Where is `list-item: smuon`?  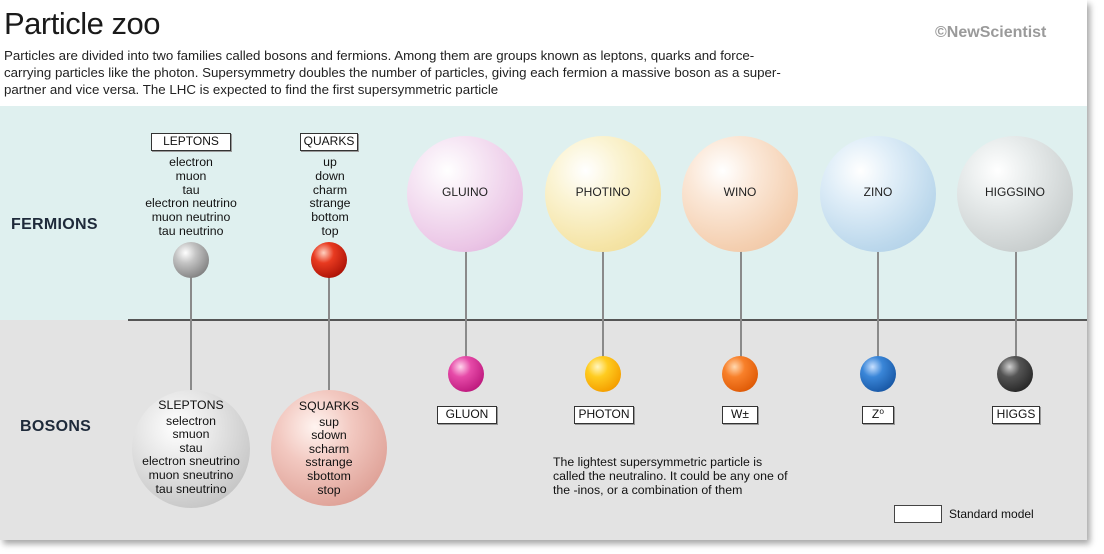
list-item: smuon is located at coordinates (191, 434).